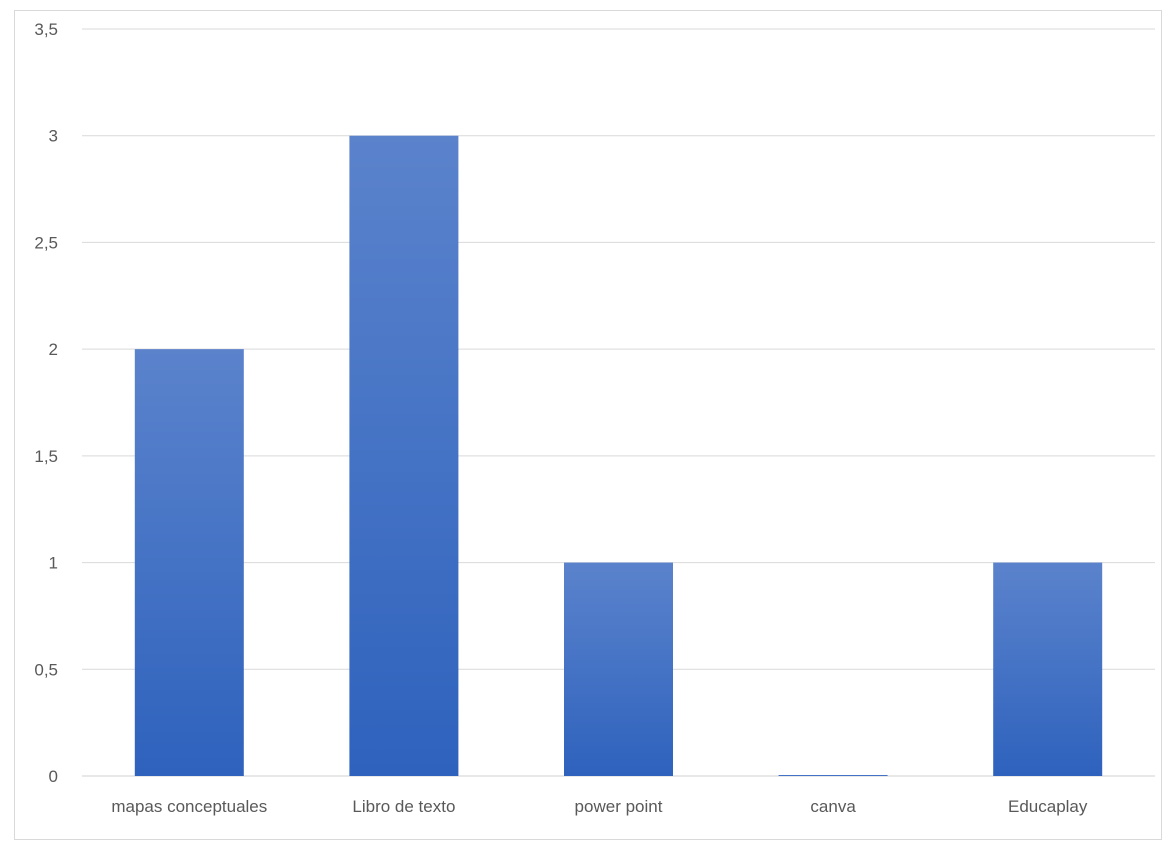  I want to click on x-category-label: Libro de texto, so click(403, 806).